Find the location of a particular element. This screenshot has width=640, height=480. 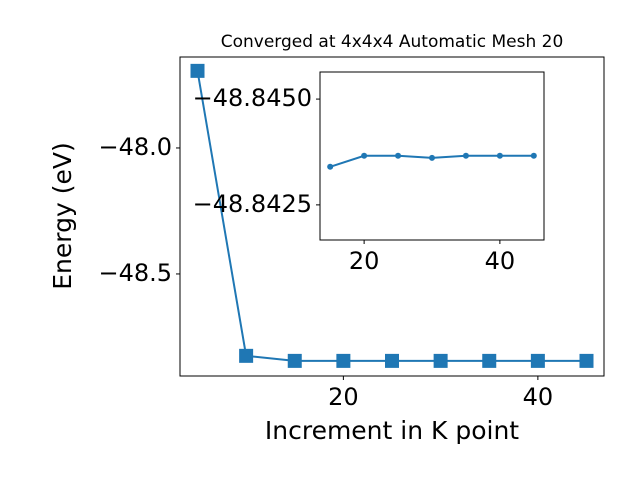

y-tick-label: −48.8450 is located at coordinates (252, 98).